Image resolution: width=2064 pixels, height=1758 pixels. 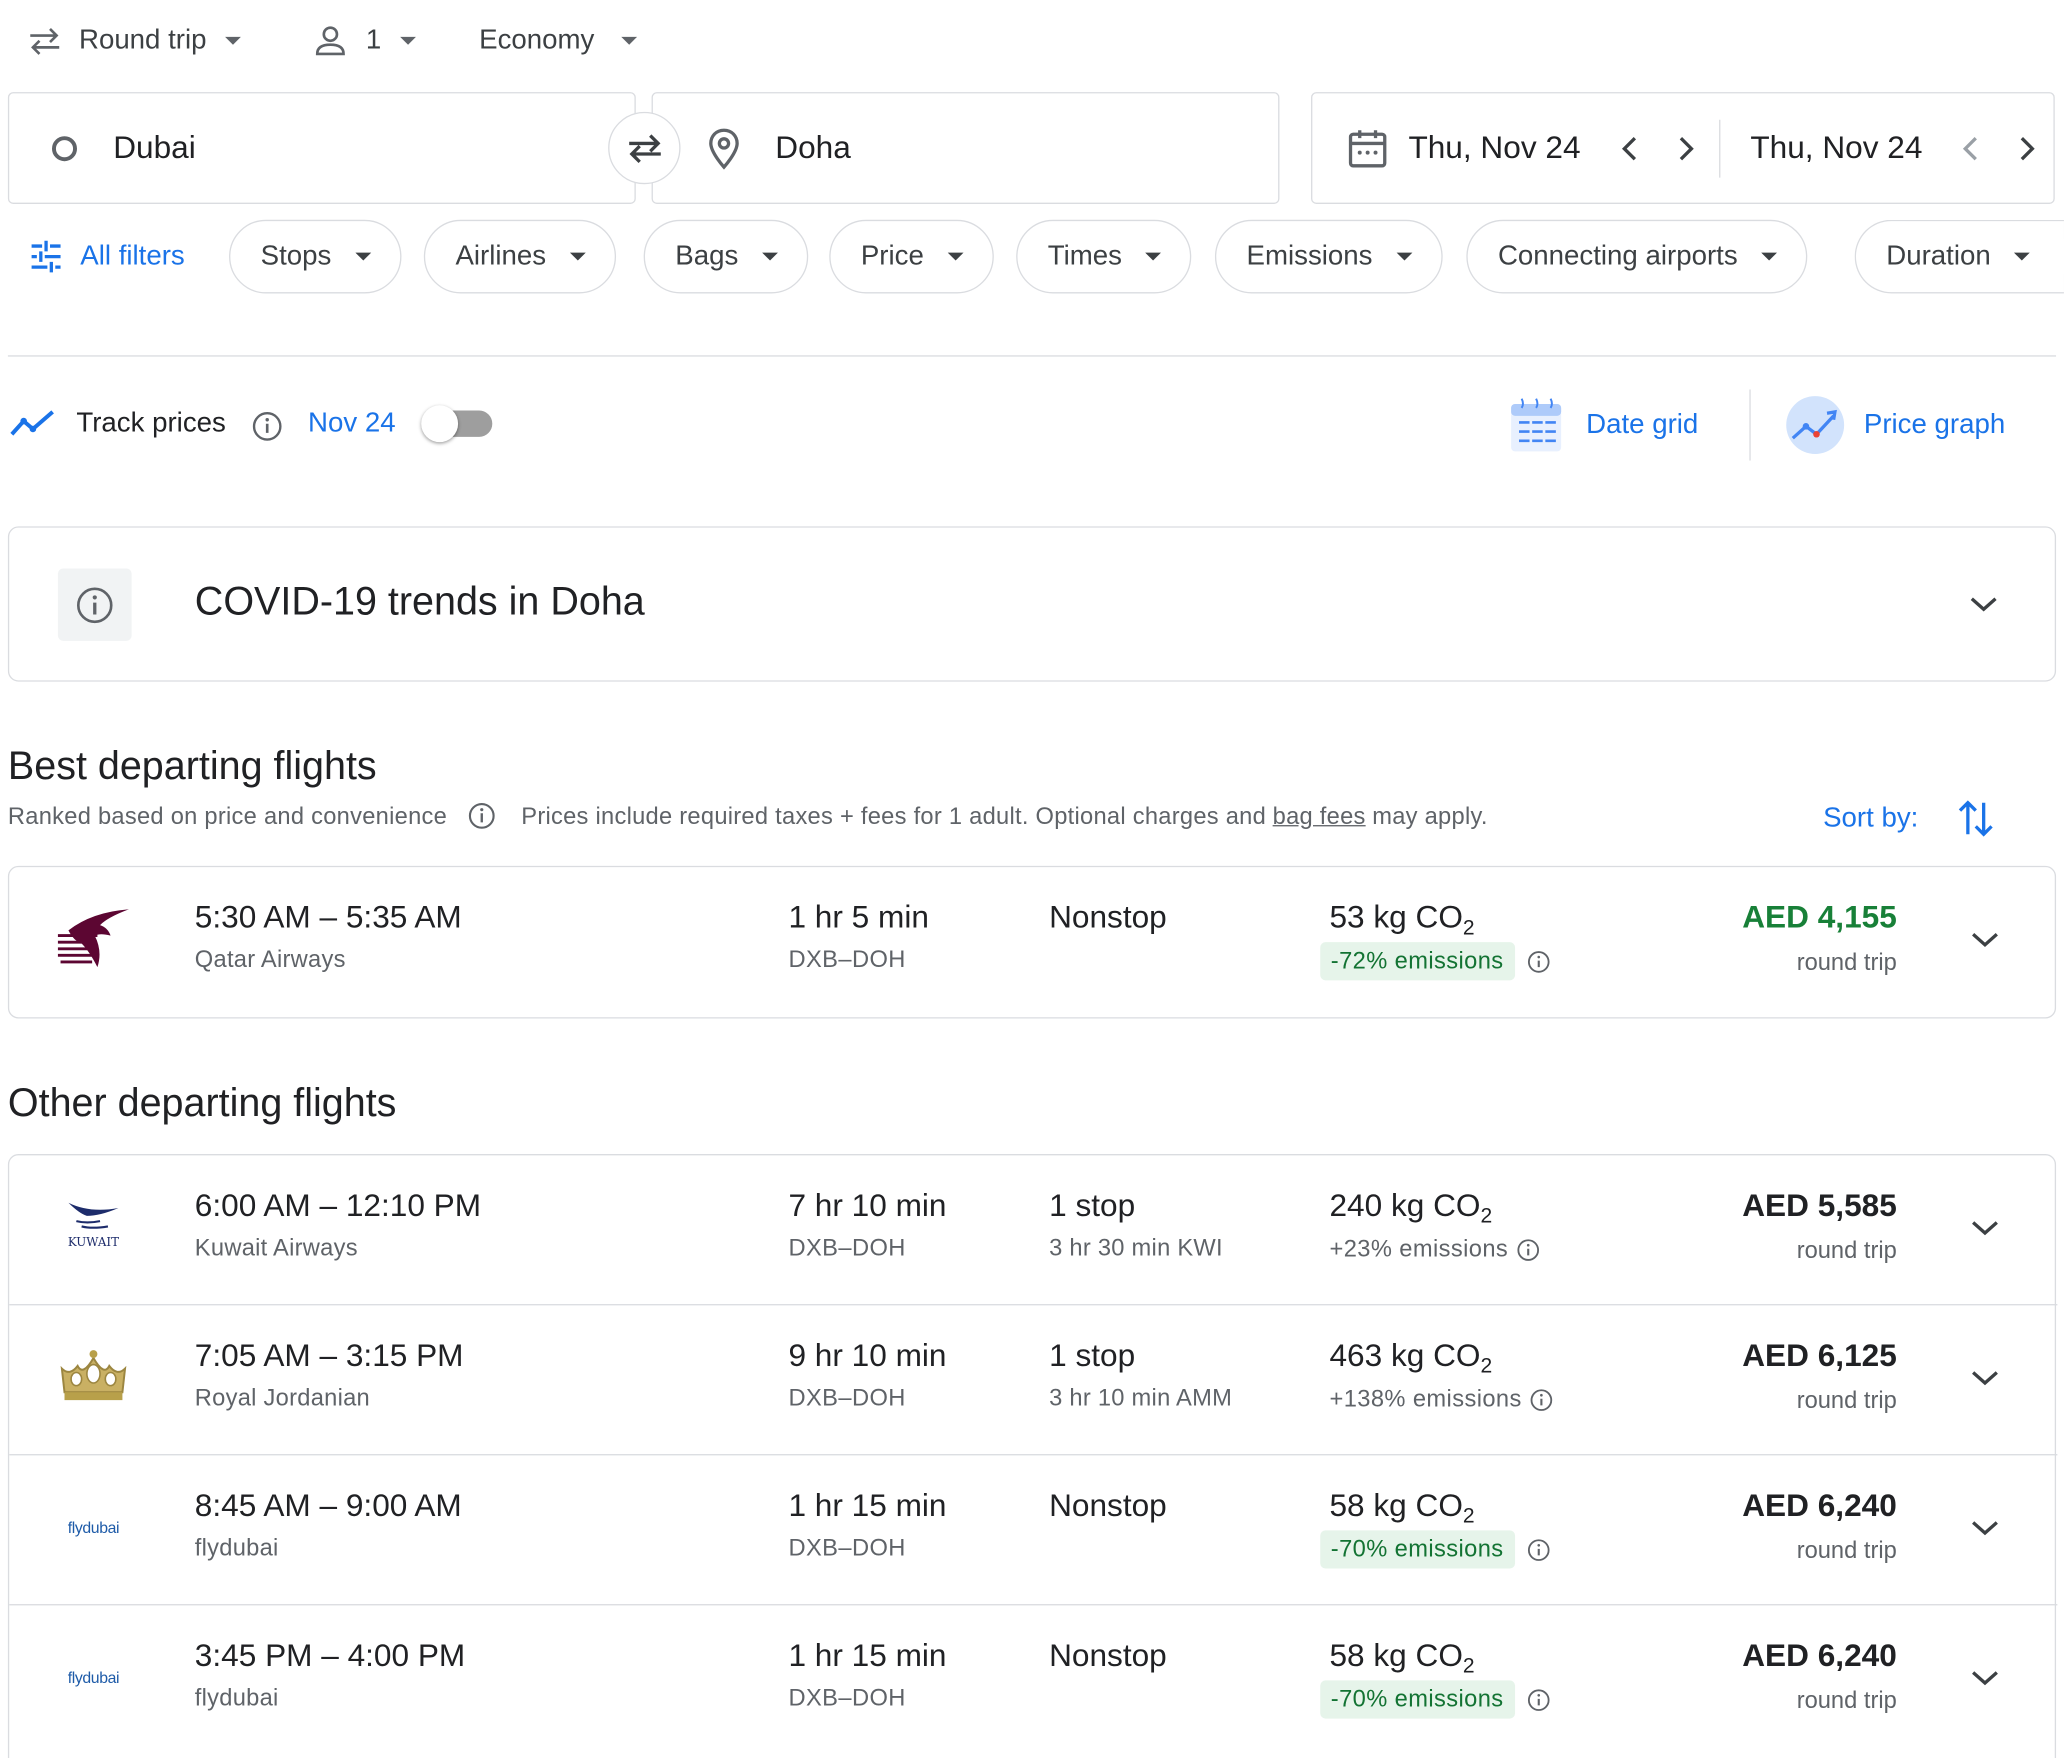 I want to click on filter-chip-duration: Duration, so click(x=1959, y=256).